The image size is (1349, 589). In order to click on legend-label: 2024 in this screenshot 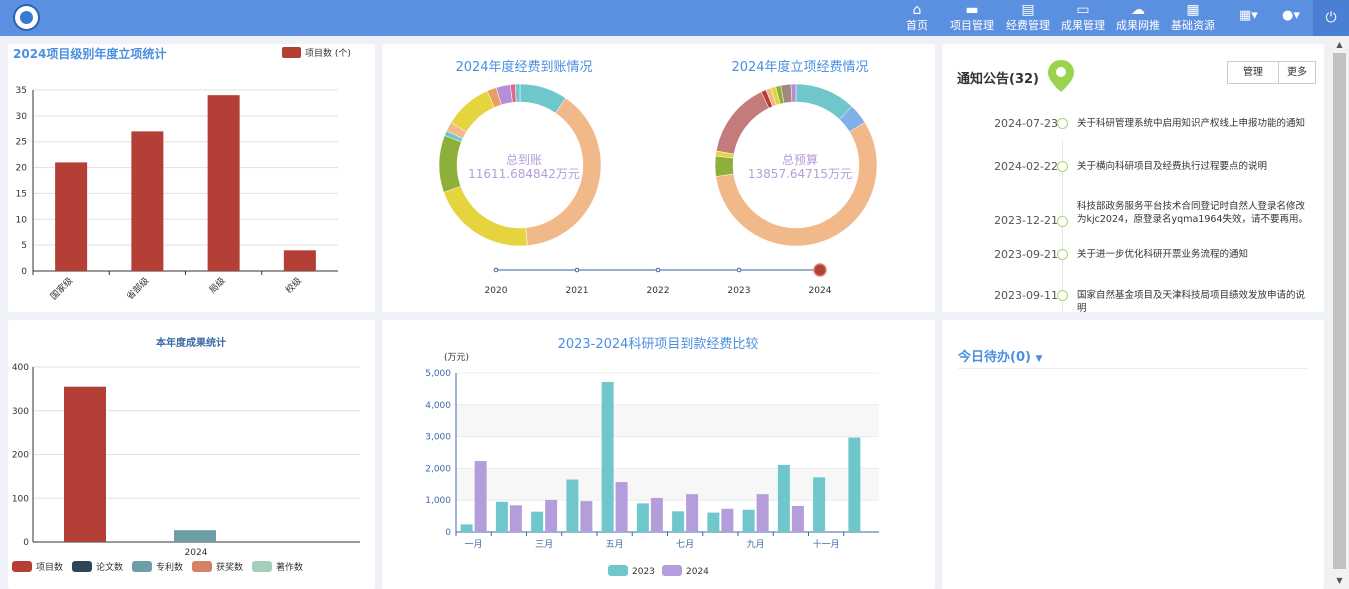, I will do `click(697, 572)`.